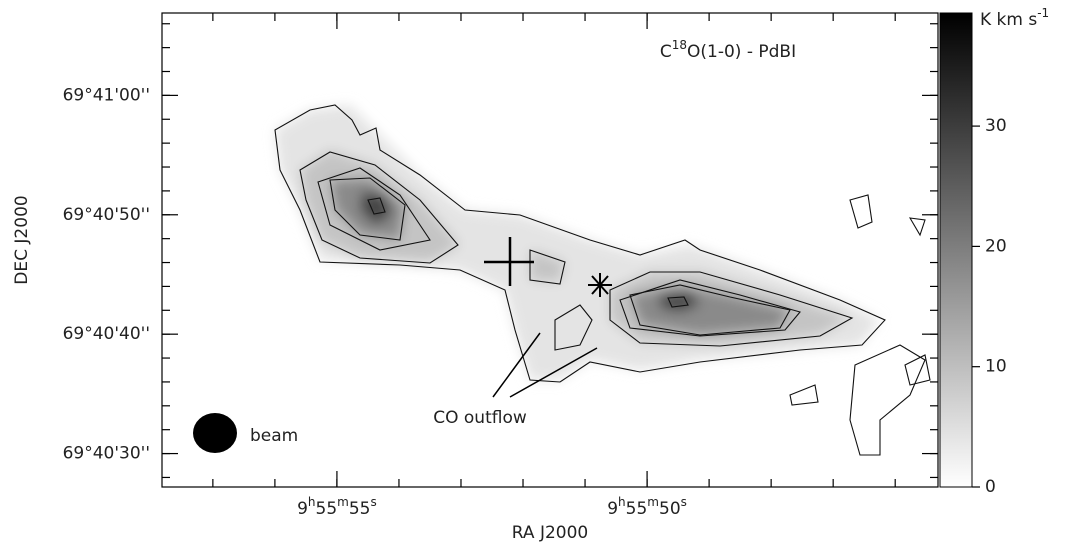 Image resolution: width=1074 pixels, height=543 pixels. What do you see at coordinates (274, 436) in the screenshot?
I see `annotation: beam` at bounding box center [274, 436].